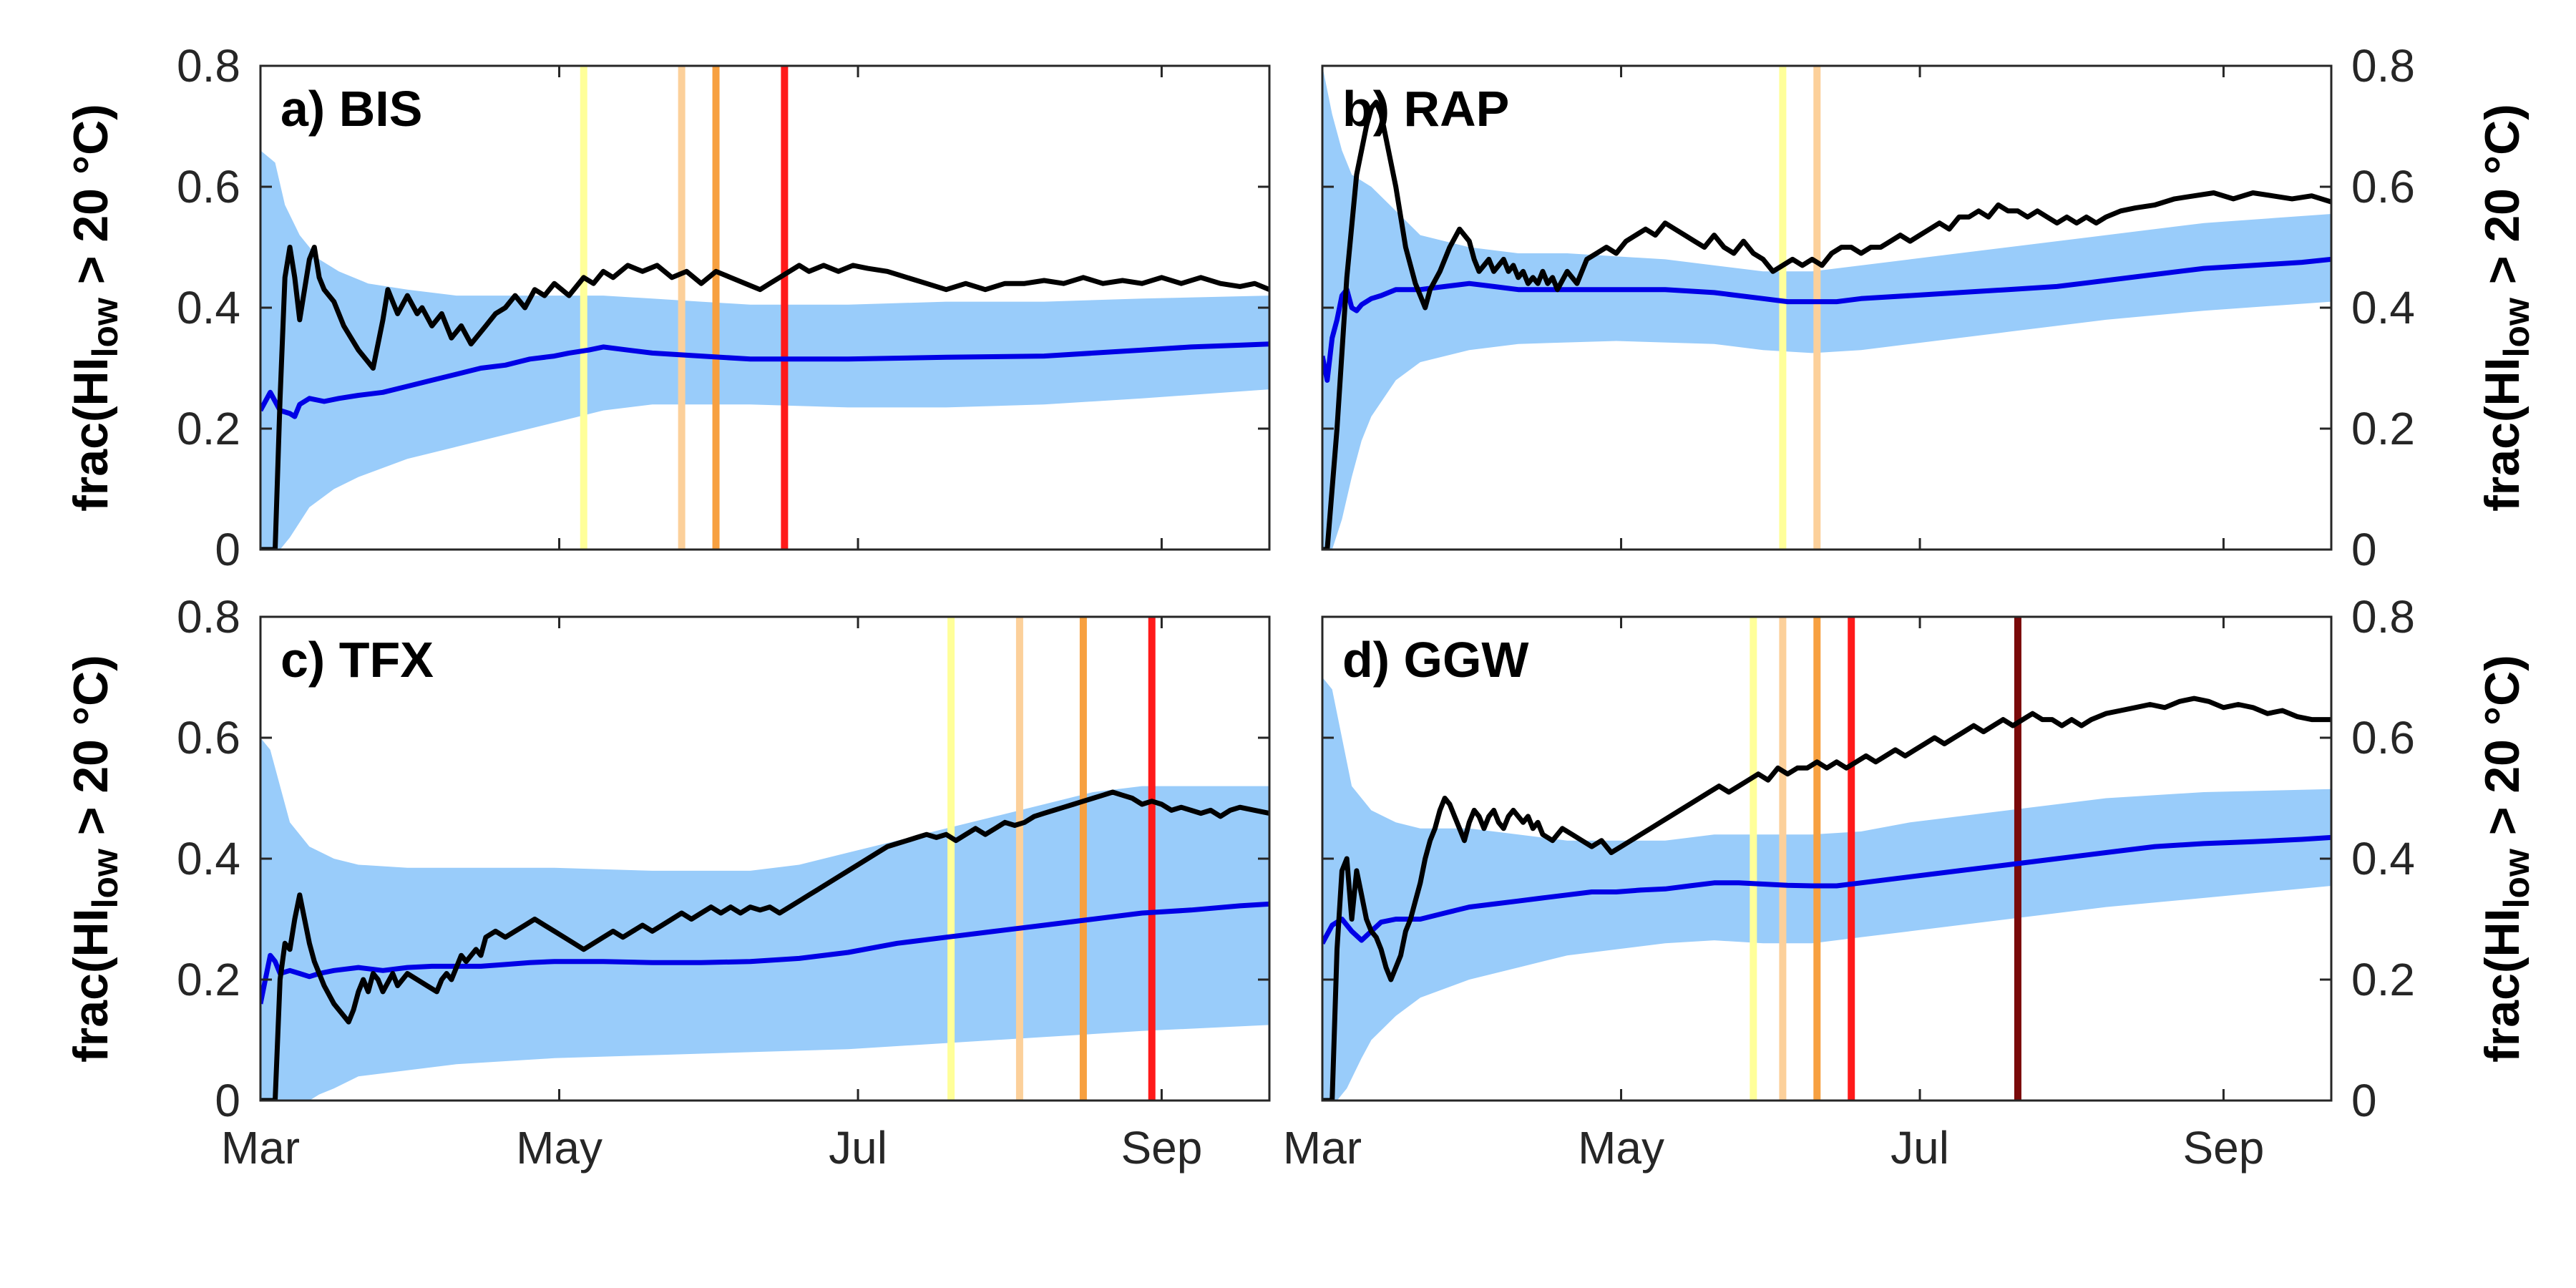 This screenshot has height=1288, width=2576. What do you see at coordinates (1425, 109) in the screenshot?
I see `panel-title: b) RAP` at bounding box center [1425, 109].